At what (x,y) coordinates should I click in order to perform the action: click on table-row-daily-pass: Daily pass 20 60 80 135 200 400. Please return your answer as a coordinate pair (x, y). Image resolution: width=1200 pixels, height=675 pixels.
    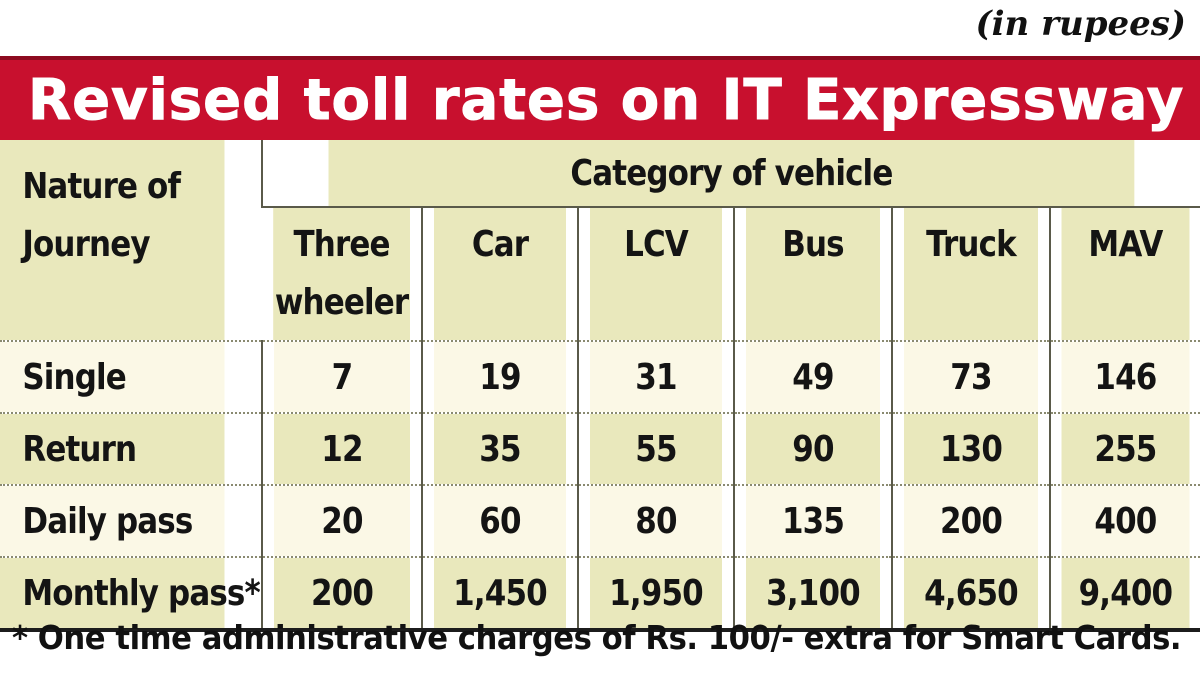
    Looking at the image, I should click on (600, 520).